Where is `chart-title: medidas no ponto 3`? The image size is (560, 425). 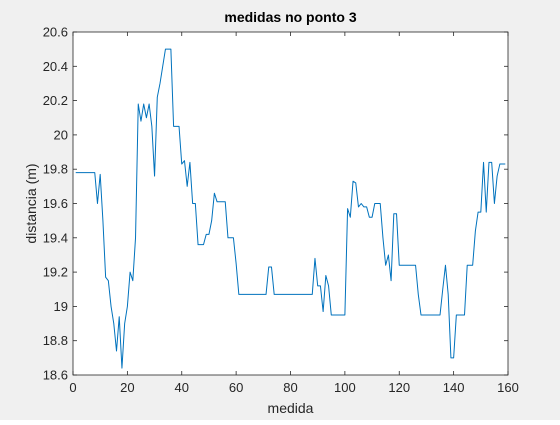
chart-title: medidas no ponto 3 is located at coordinates (290, 17).